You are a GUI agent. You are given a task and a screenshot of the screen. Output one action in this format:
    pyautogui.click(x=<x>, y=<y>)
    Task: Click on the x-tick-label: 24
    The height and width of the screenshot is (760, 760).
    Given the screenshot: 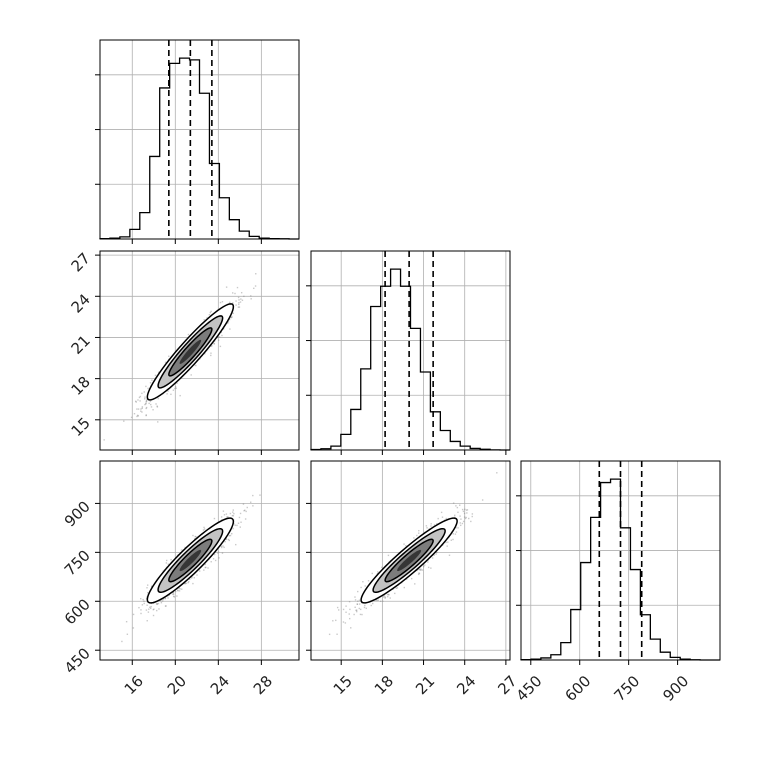 What is the action you would take?
    pyautogui.click(x=220, y=685)
    